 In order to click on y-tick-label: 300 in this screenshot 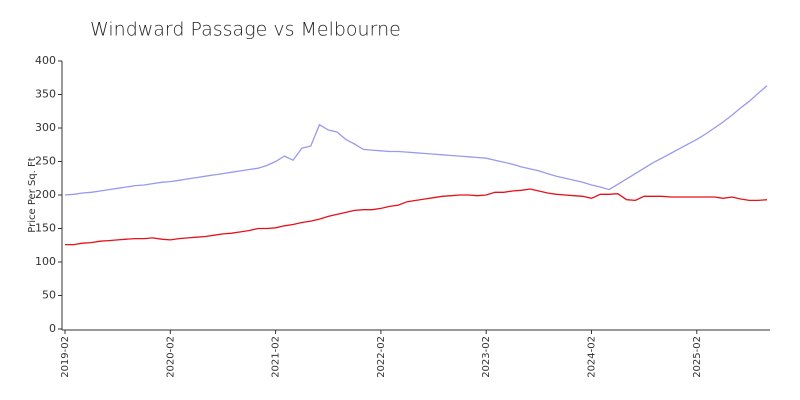, I will do `click(45, 127)`.